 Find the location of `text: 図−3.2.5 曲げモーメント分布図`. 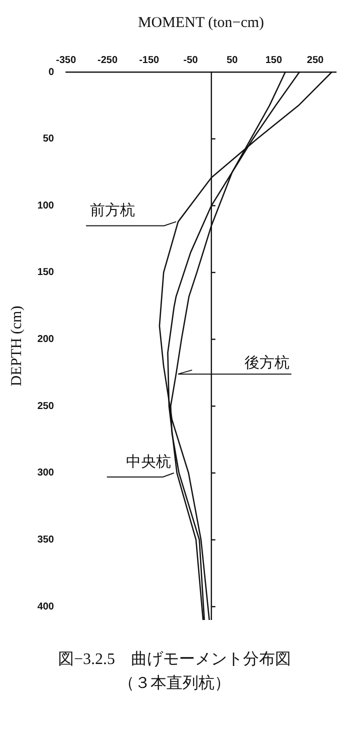

text: 図−3.2.5 曲げモーメント分布図 is located at coordinates (174, 660).